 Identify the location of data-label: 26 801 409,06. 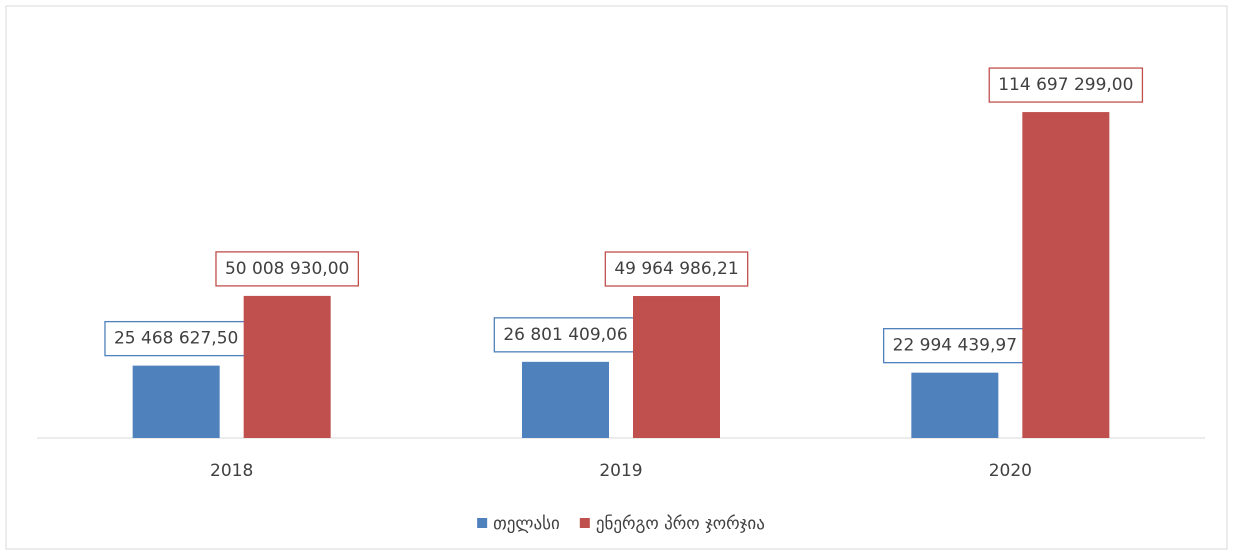
(565, 335).